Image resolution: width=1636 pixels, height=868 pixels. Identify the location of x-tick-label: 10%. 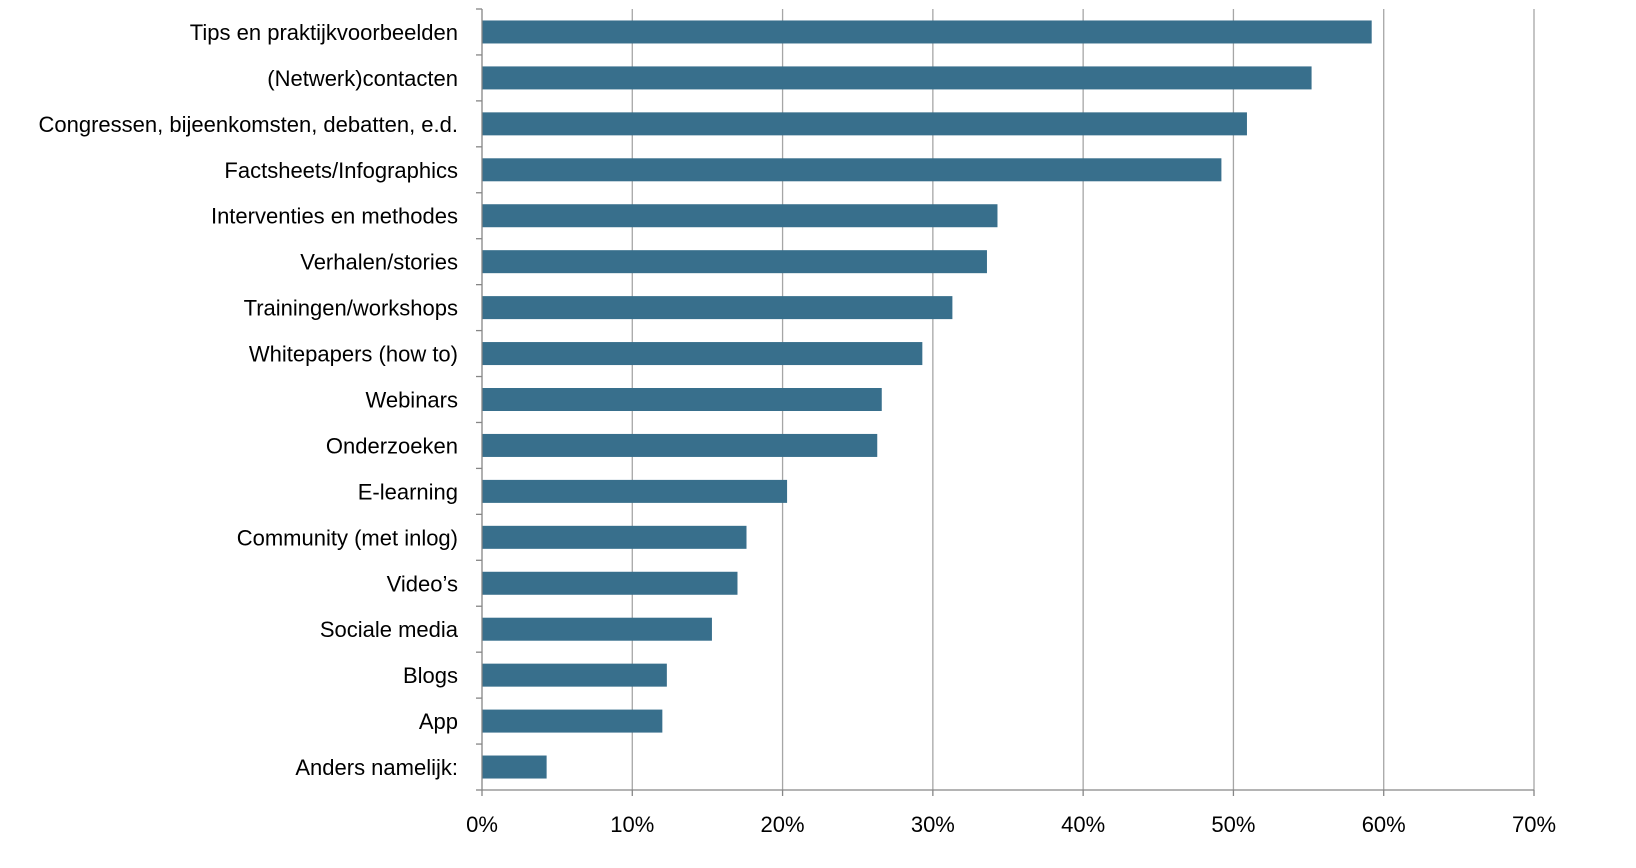
(632, 824).